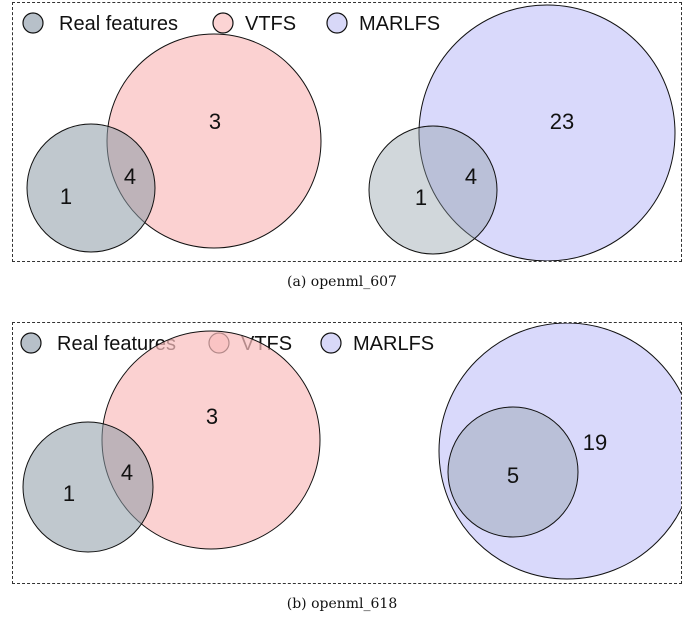 The image size is (684, 620). I want to click on marlfs-circle, so click(559, 451).